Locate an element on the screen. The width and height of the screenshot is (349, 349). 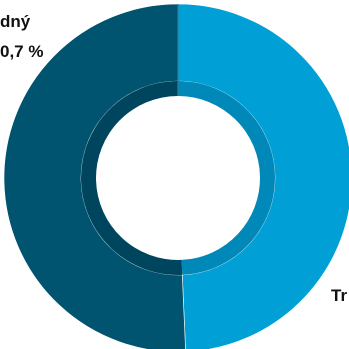
slice-label-dark-name: dný is located at coordinates (15, 21).